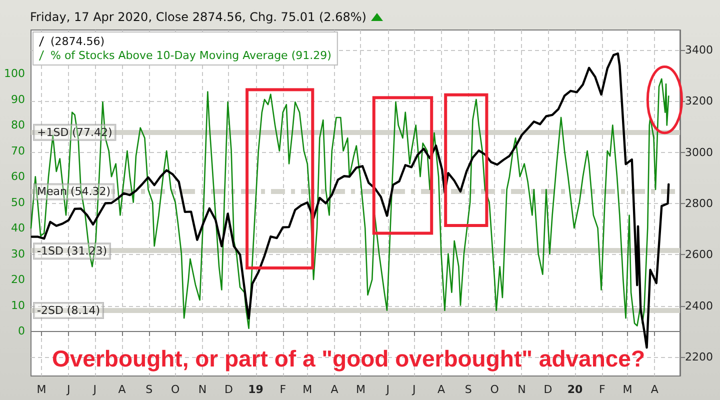 This screenshot has height=400, width=720. I want to click on y-tick-label: 40, so click(18, 228).